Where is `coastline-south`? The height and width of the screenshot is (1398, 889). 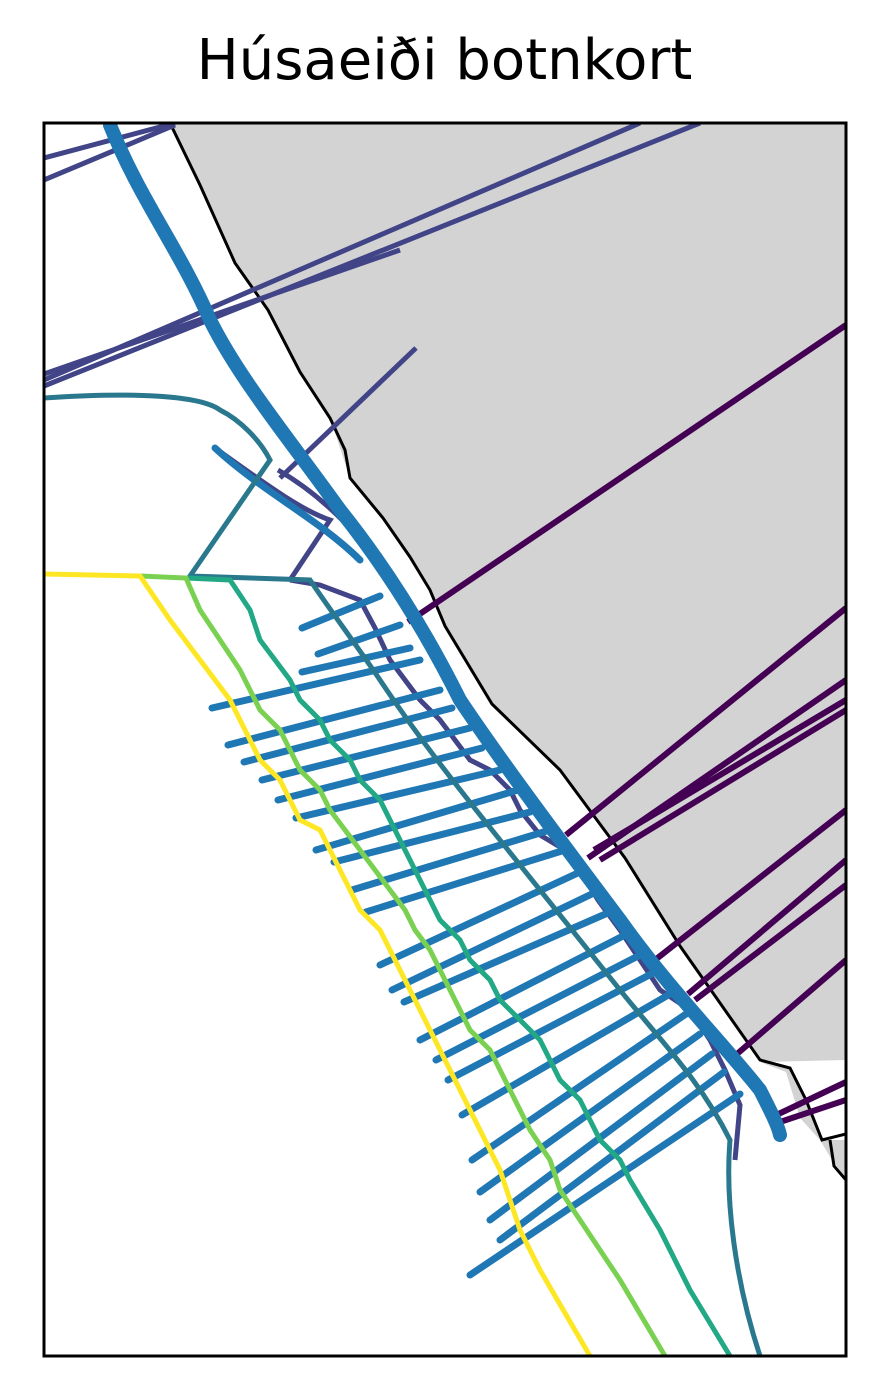
coastline-south is located at coordinates (837, 1160).